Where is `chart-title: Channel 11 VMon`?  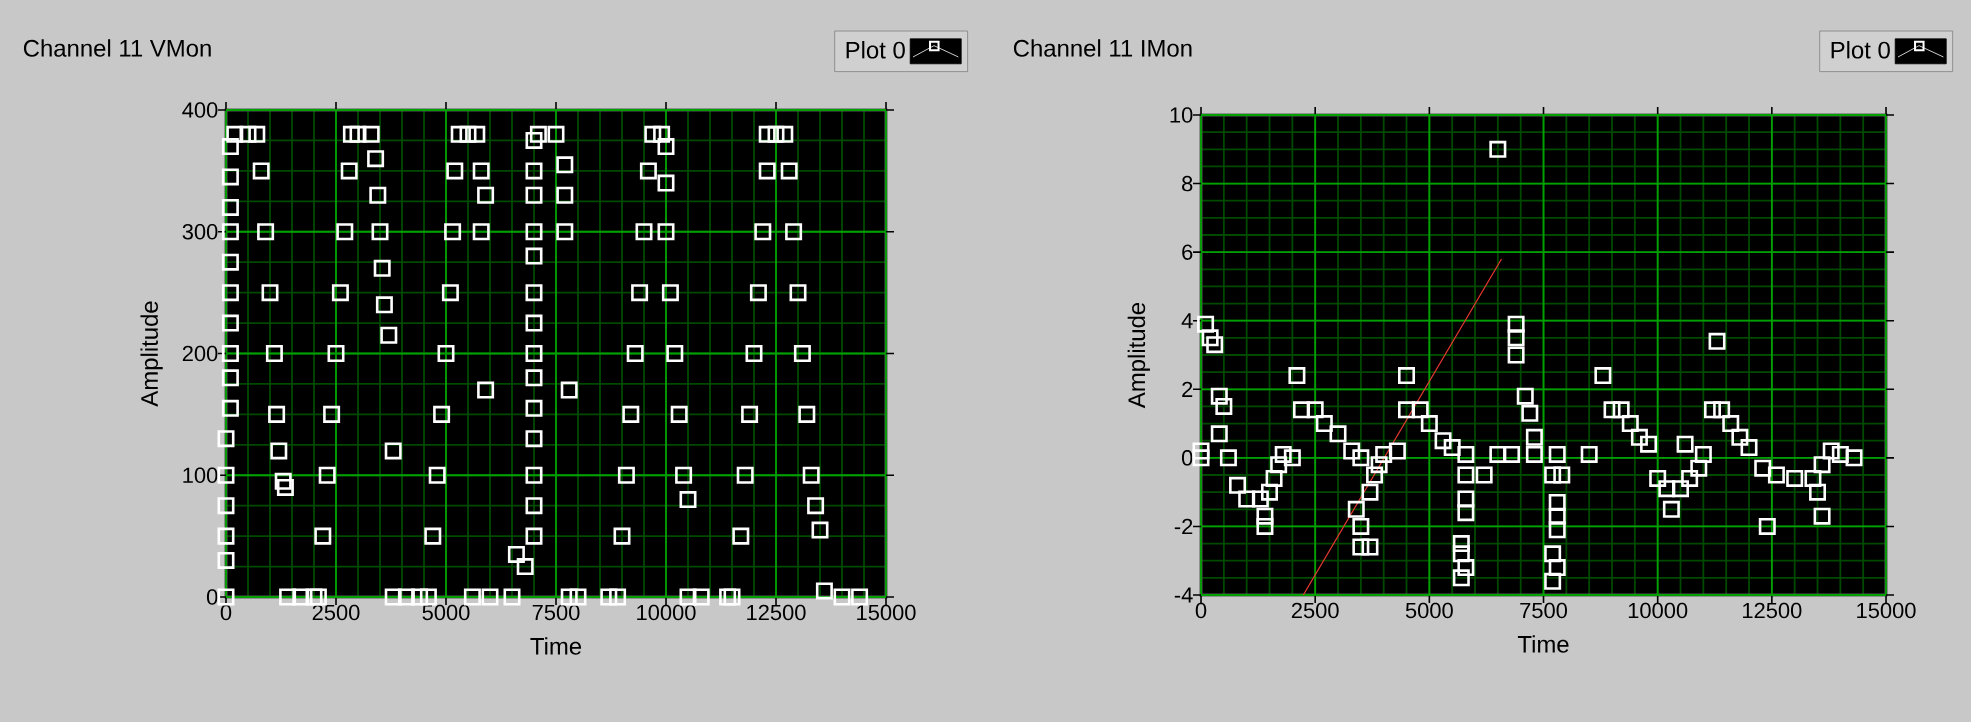 chart-title: Channel 11 VMon is located at coordinates (117, 48).